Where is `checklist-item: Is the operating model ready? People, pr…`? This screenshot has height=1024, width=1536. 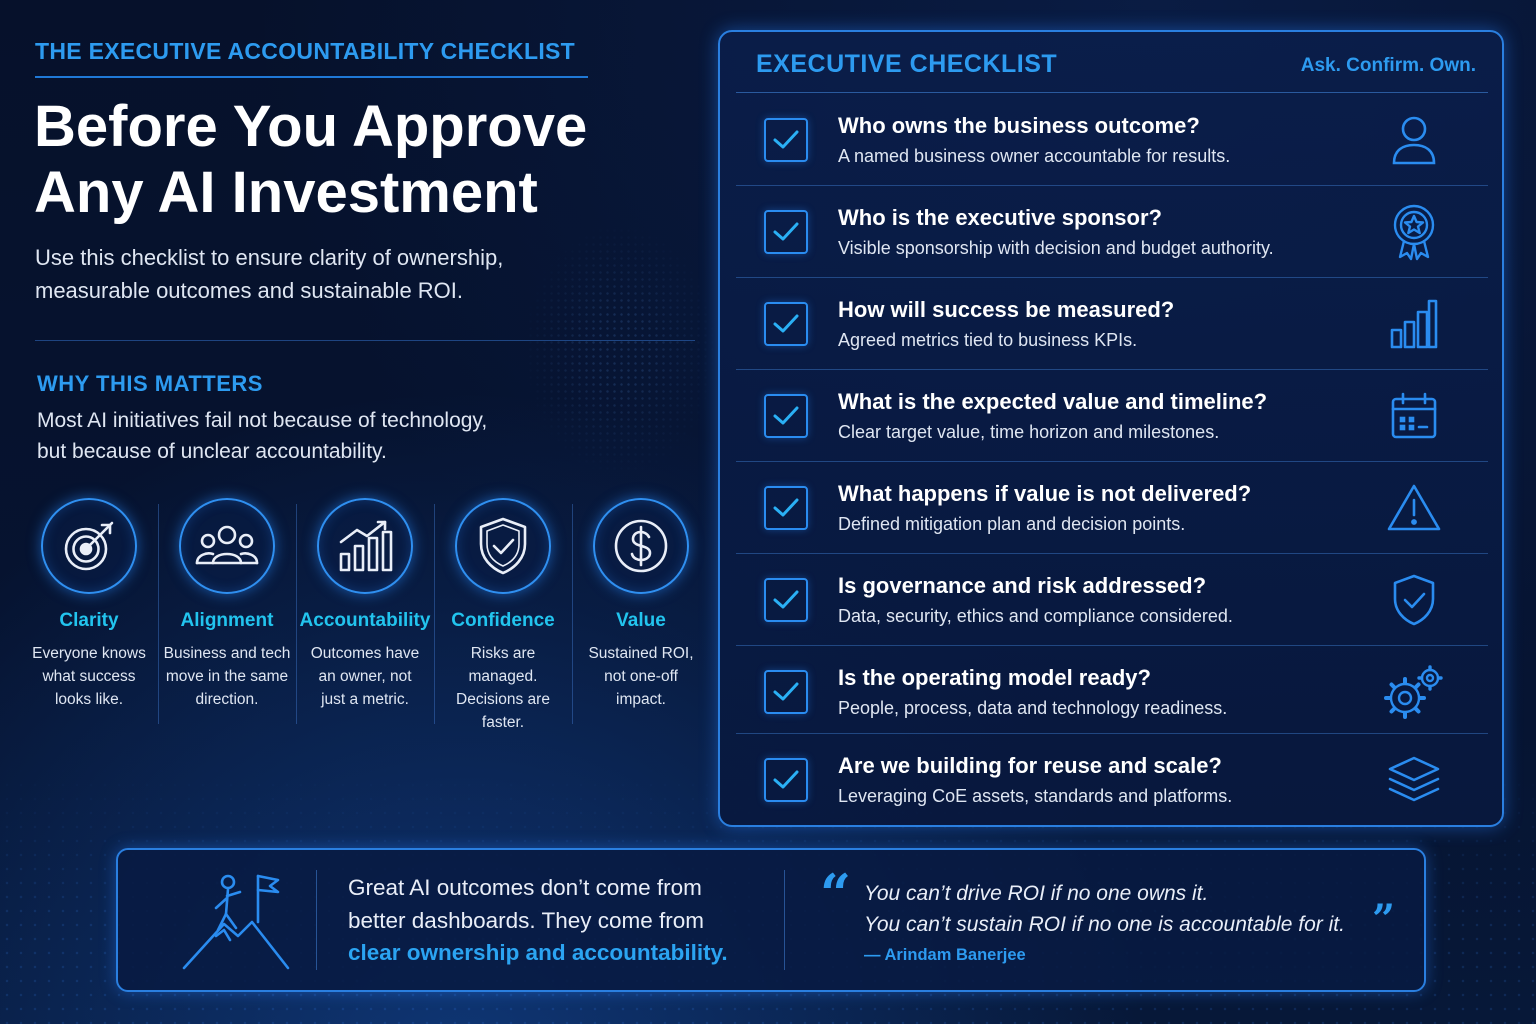
checklist-item: Is the operating model ready? People, pr… is located at coordinates (1112, 690).